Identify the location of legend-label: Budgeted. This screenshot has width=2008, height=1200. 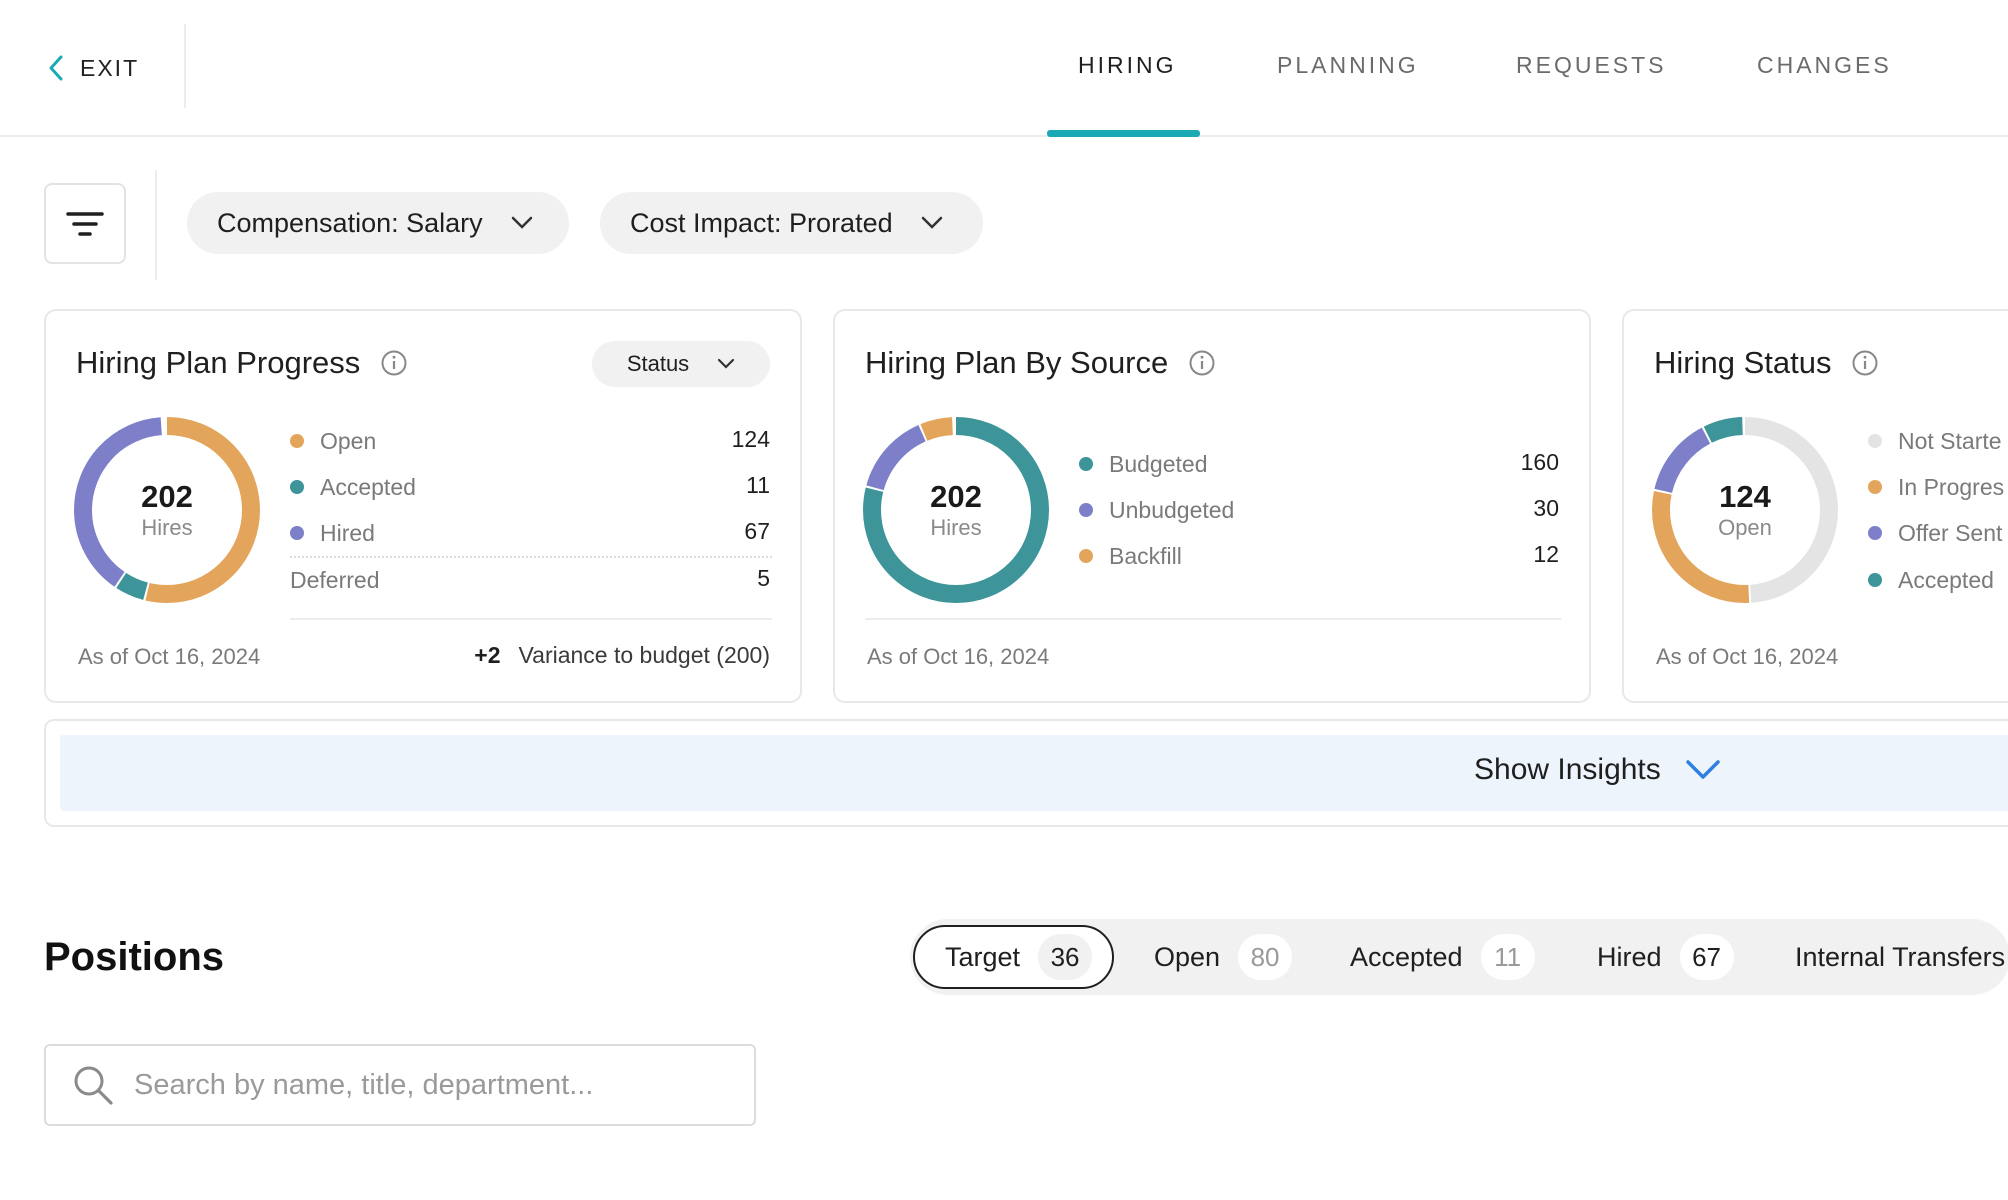
(1158, 463).